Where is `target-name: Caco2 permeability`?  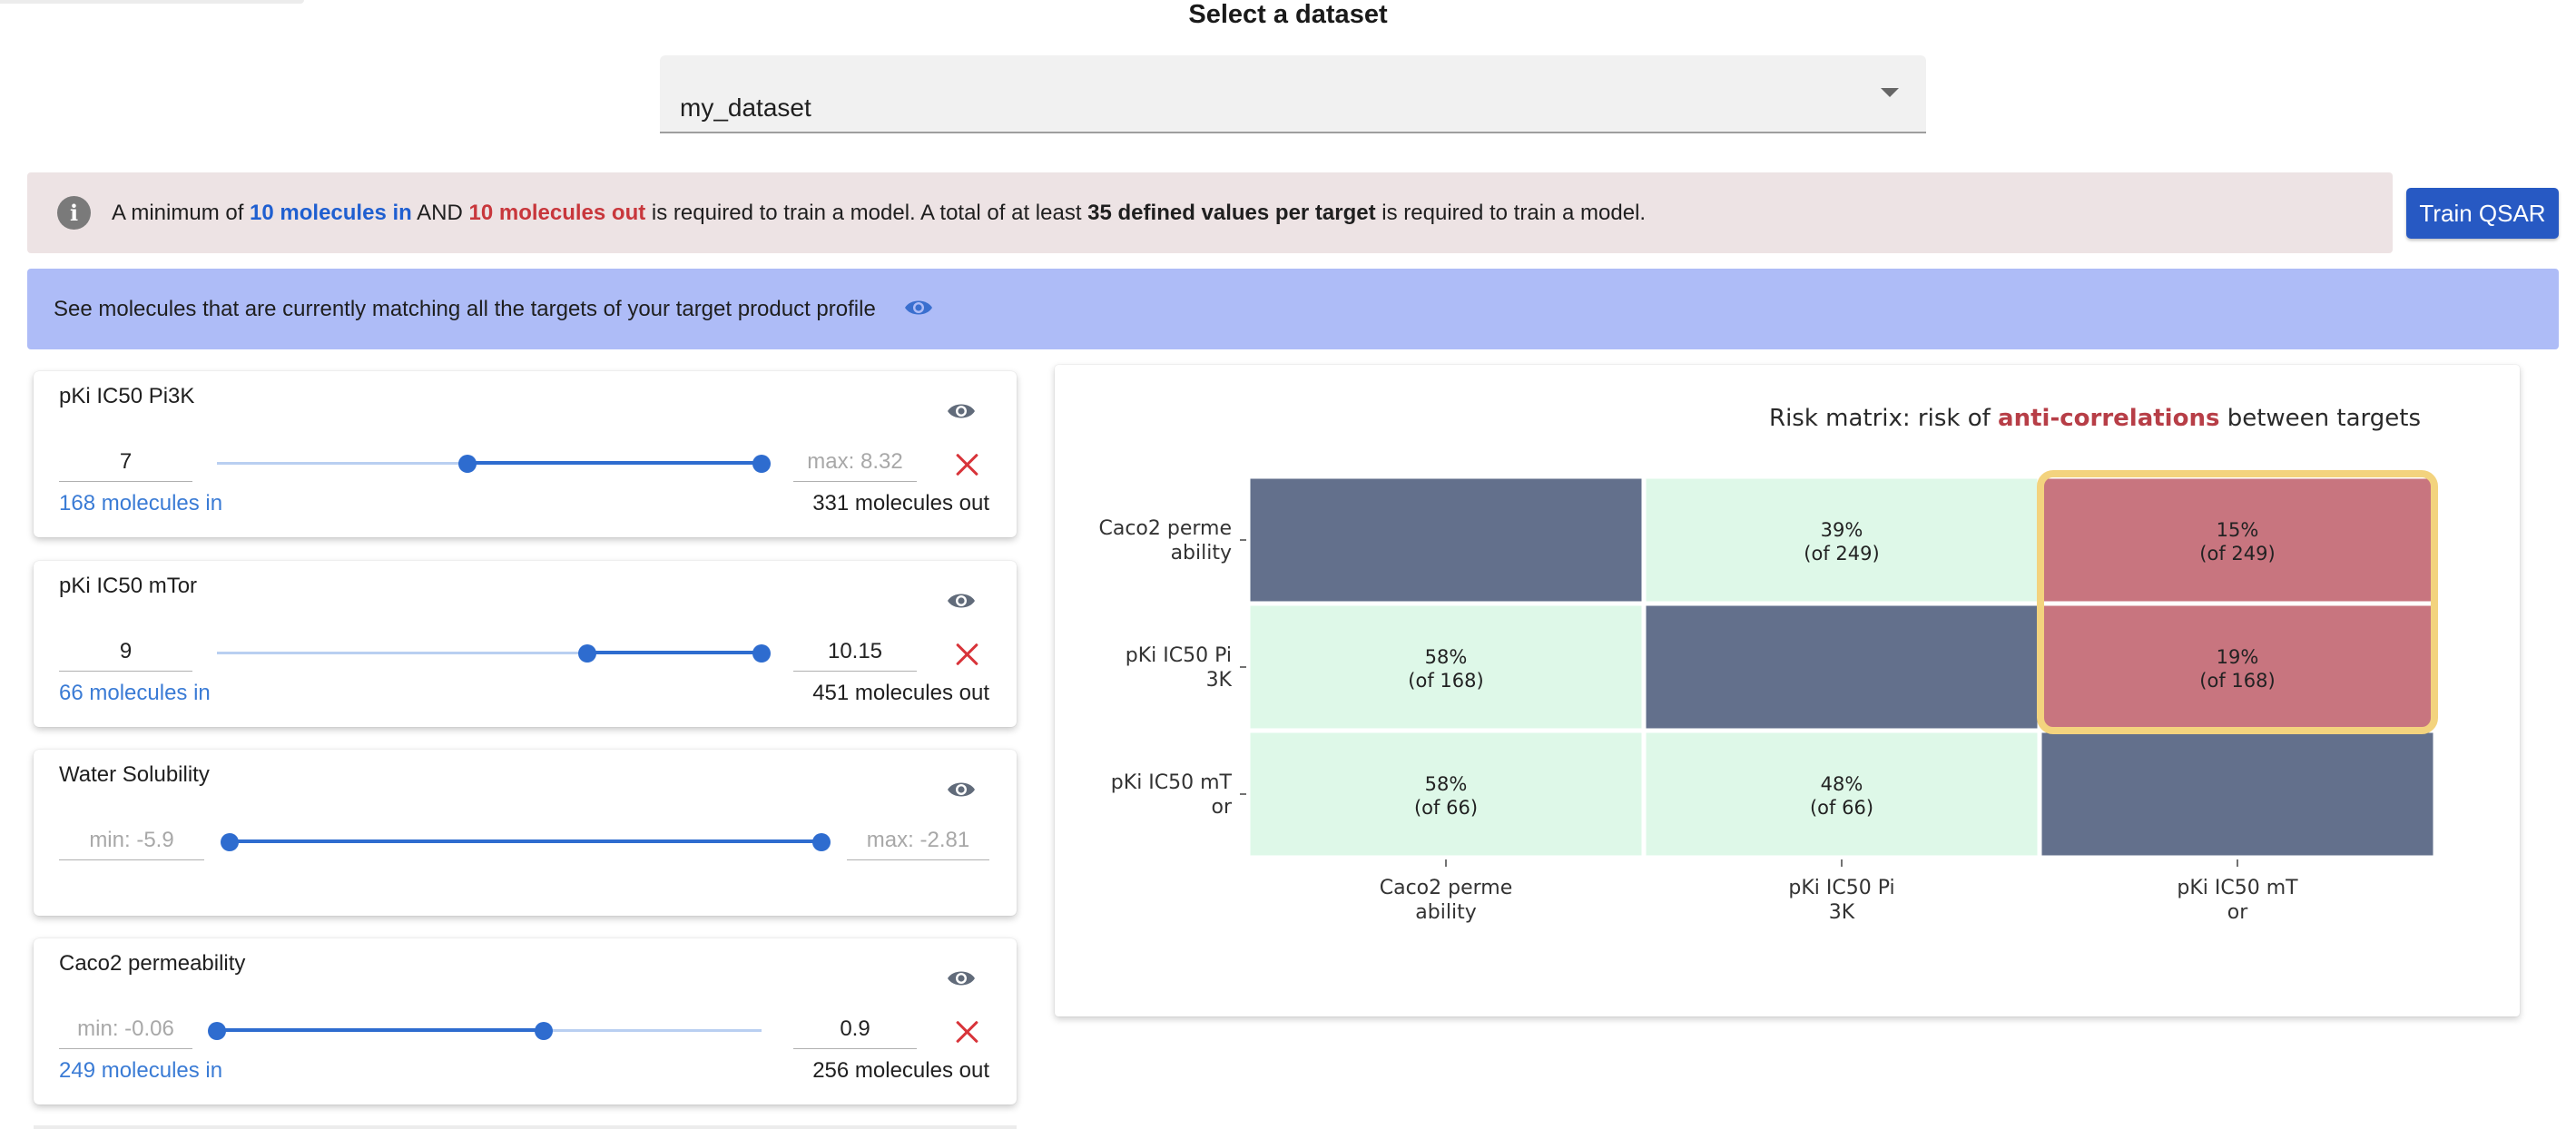 target-name: Caco2 permeability is located at coordinates (152, 963).